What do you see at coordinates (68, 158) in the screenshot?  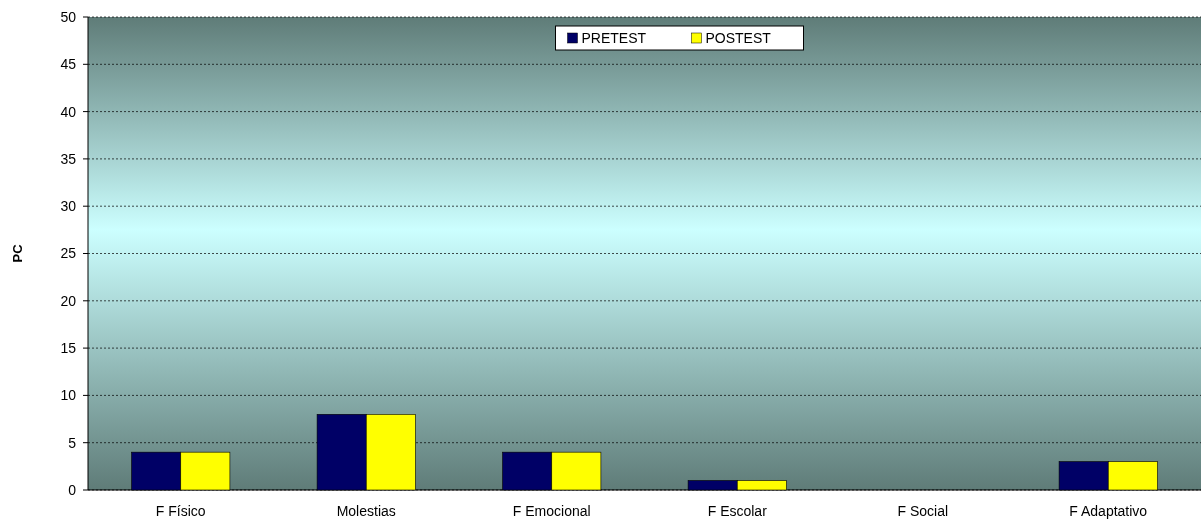 I see `y-tick-label: 35` at bounding box center [68, 158].